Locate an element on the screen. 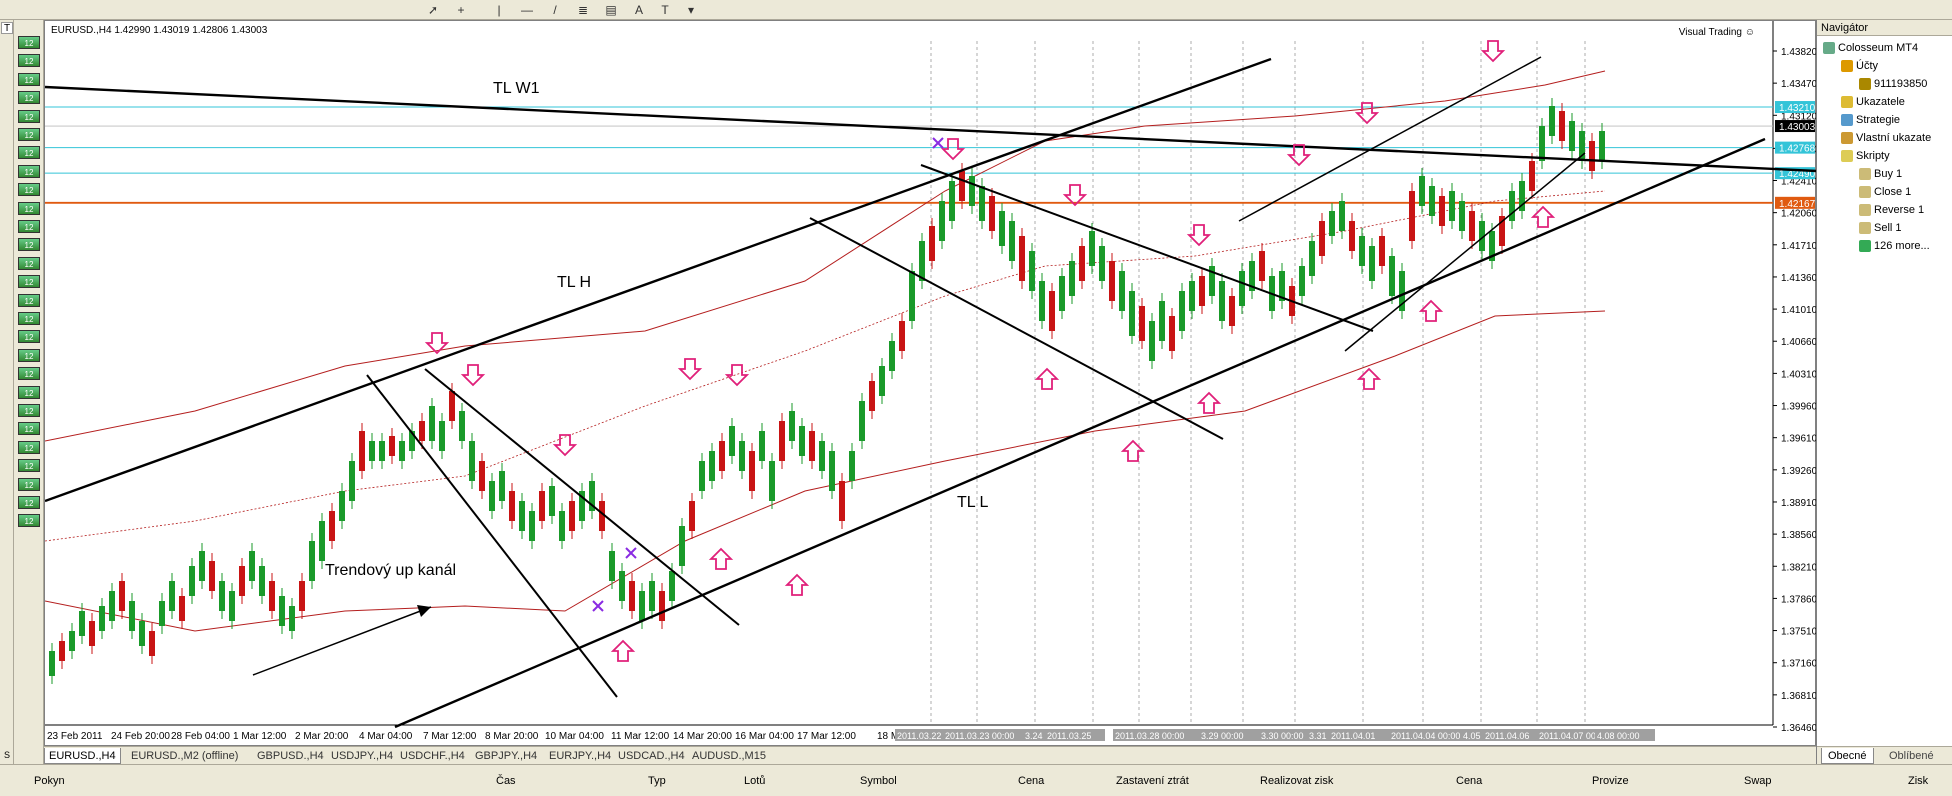  terminal-column-header: Typ is located at coordinates (657, 781).